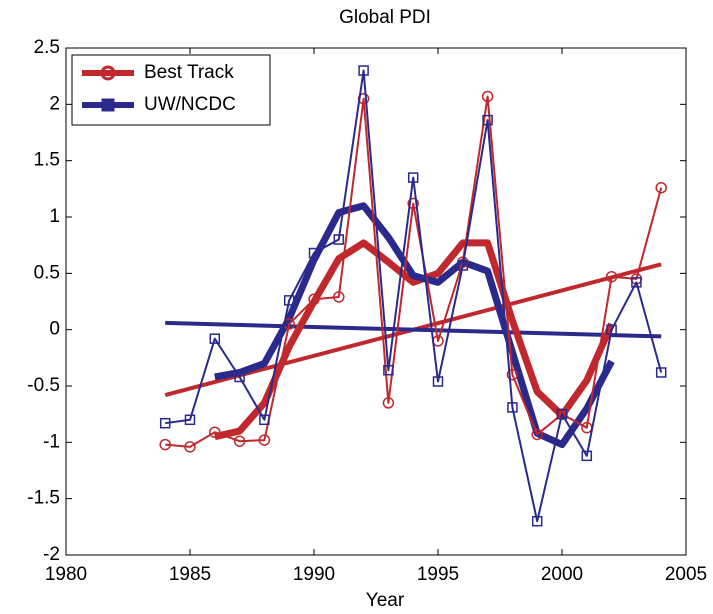  Describe the element at coordinates (47, 272) in the screenshot. I see `y-tick-label: 0.5` at that location.